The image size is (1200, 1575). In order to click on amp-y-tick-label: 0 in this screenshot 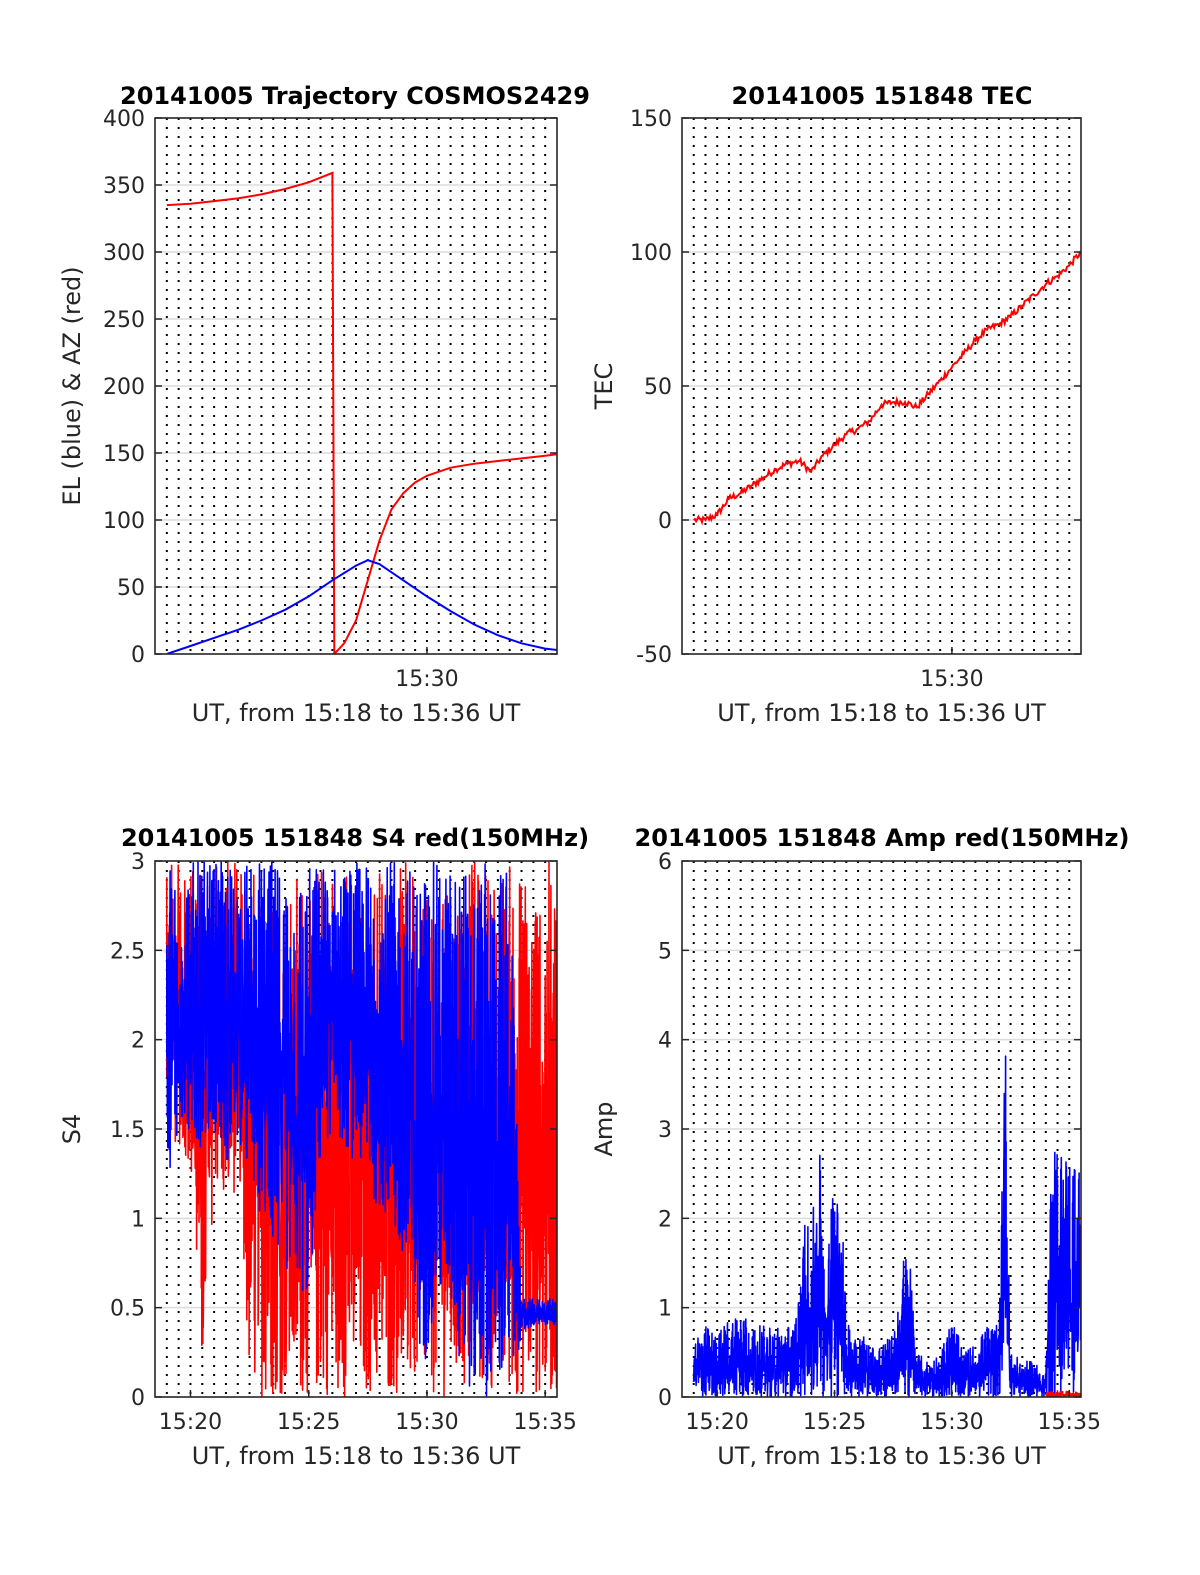, I will do `click(665, 1398)`.